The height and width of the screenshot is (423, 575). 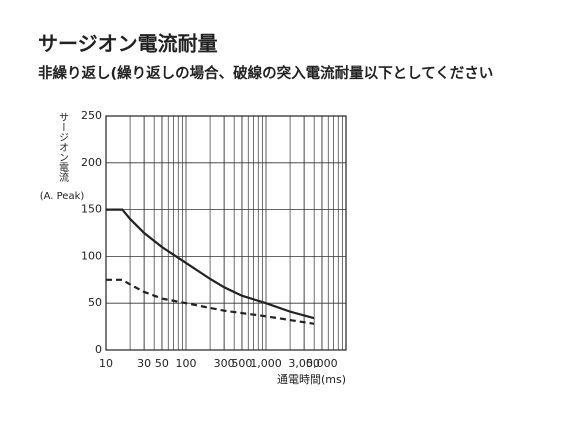 What do you see at coordinates (265, 73) in the screenshot?
I see `chart-subtitle: 非繰り返し(繰り返しの場合、破線の突入電流耐量以下としてください` at bounding box center [265, 73].